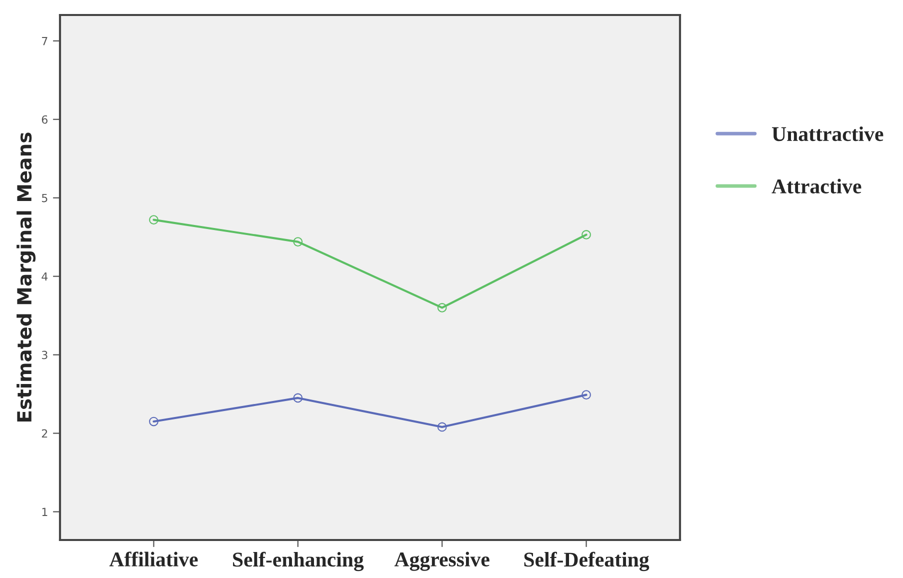  Describe the element at coordinates (828, 134) in the screenshot. I see `legend-label: Unattractive` at that location.